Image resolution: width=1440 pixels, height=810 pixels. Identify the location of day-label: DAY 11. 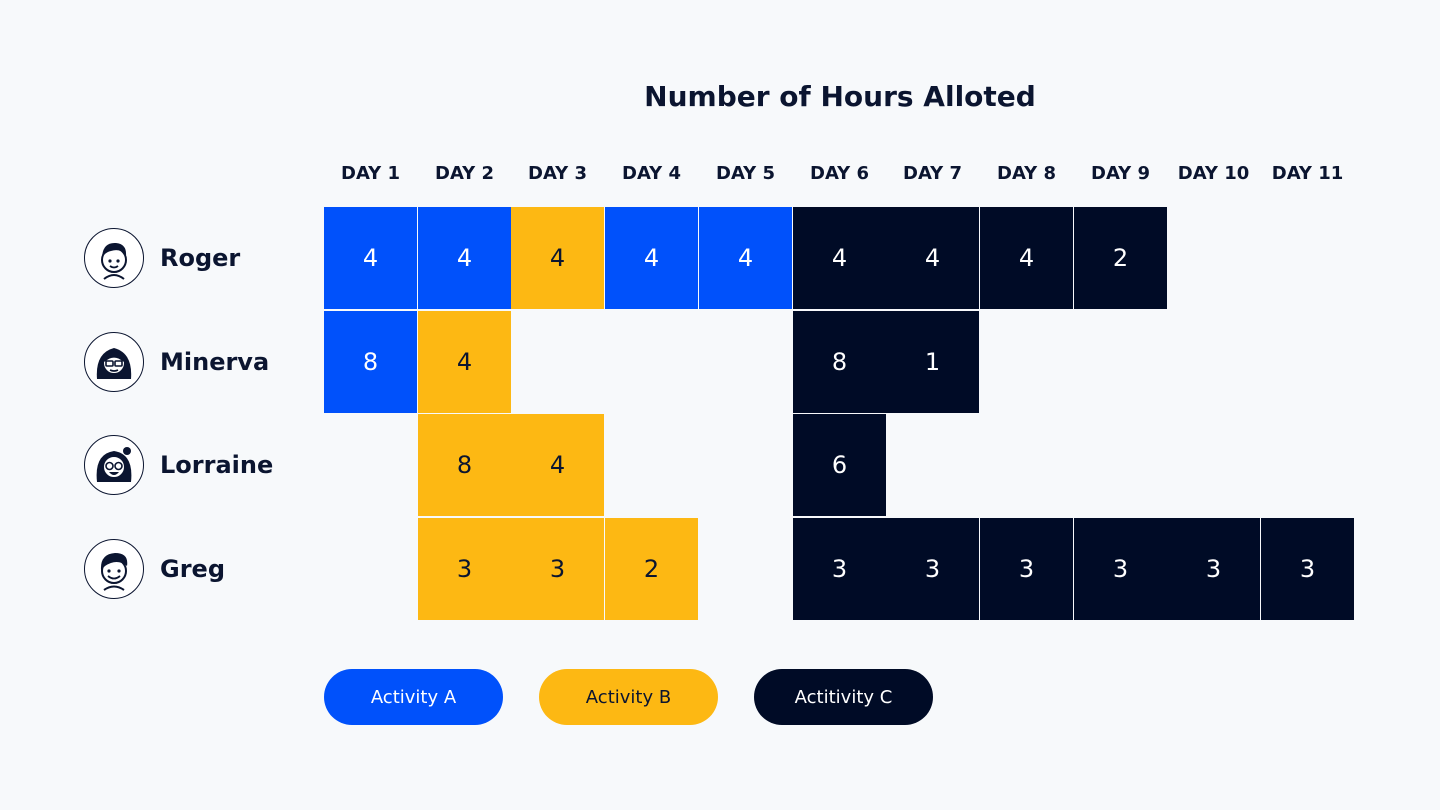
(1307, 173).